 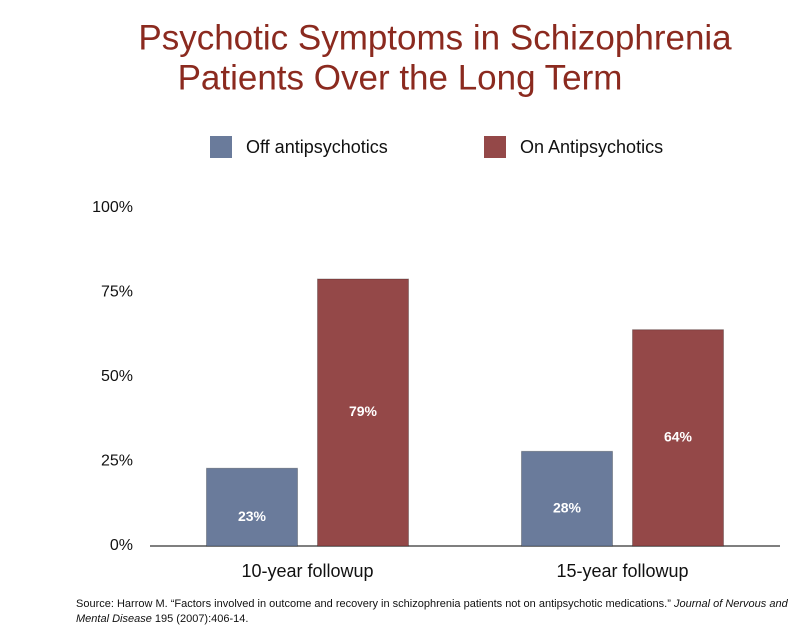 I want to click on legend-label: On Antipsychotics, so click(x=591, y=147).